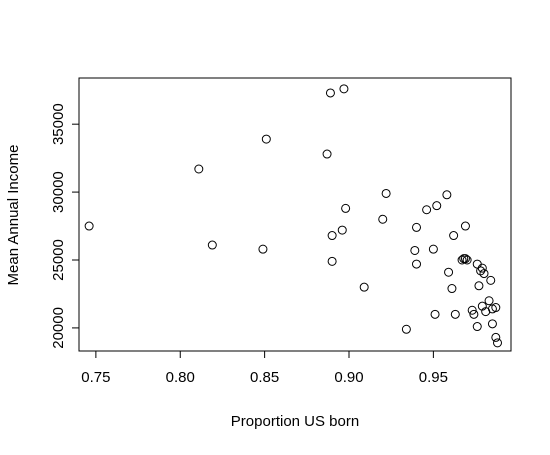  What do you see at coordinates (95, 377) in the screenshot?
I see `x-tick-label: 0.75` at bounding box center [95, 377].